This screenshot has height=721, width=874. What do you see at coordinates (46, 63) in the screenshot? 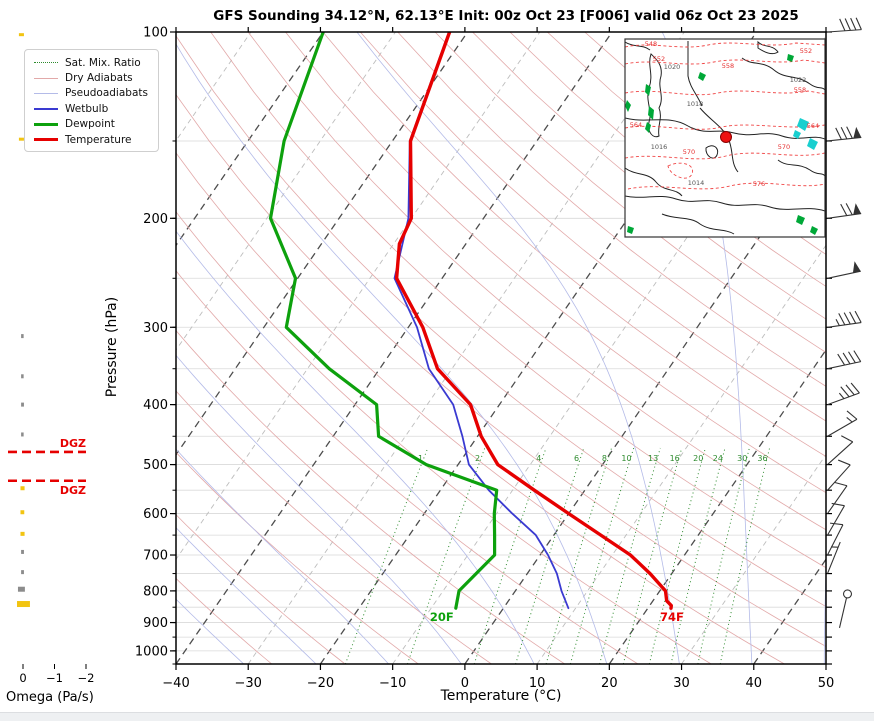
I see `sat-mix-ratio-line-swatch` at bounding box center [46, 63].